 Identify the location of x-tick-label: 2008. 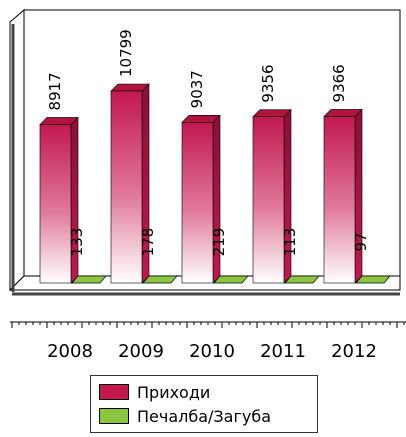
(70, 351).